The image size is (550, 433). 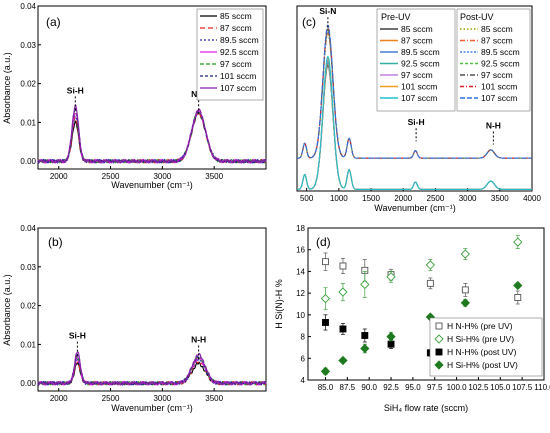 I want to click on y-tick-label: 14, so click(x=300, y=271).